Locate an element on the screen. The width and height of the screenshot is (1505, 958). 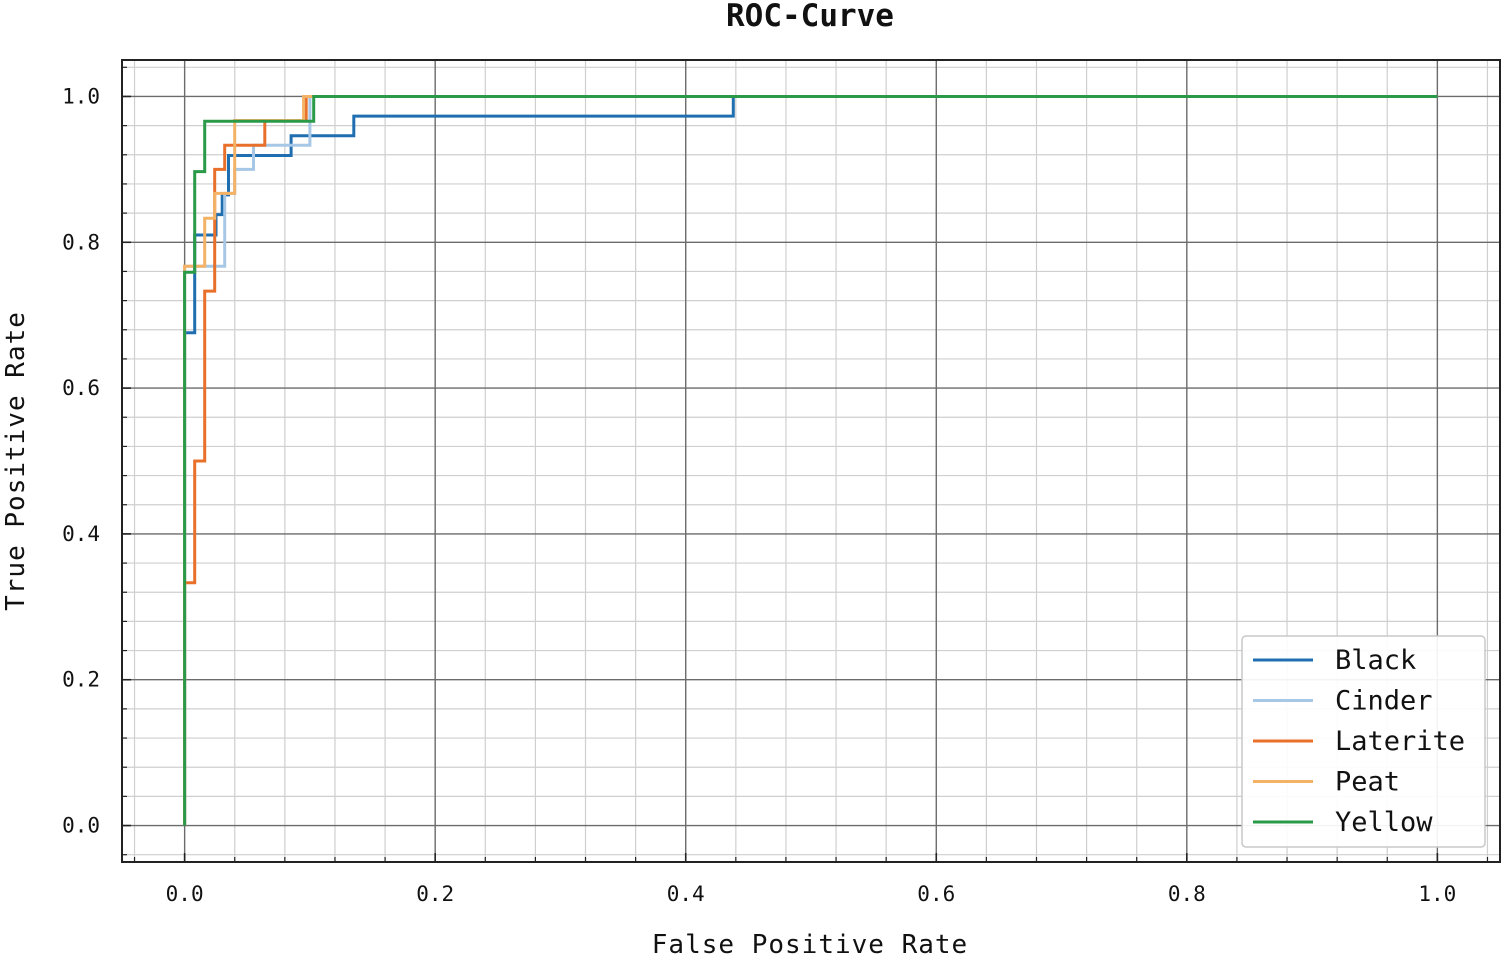
y-axis-label: True Positive Rate is located at coordinates (16, 461).